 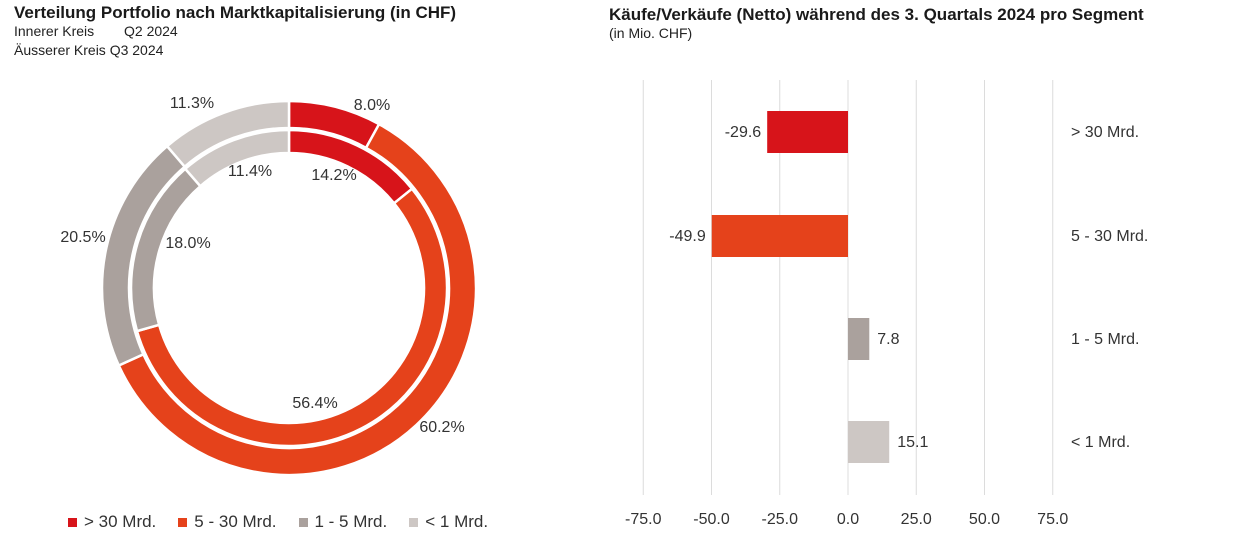 What do you see at coordinates (1109, 236) in the screenshot?
I see `category-label: 5 - 30 Mrd.` at bounding box center [1109, 236].